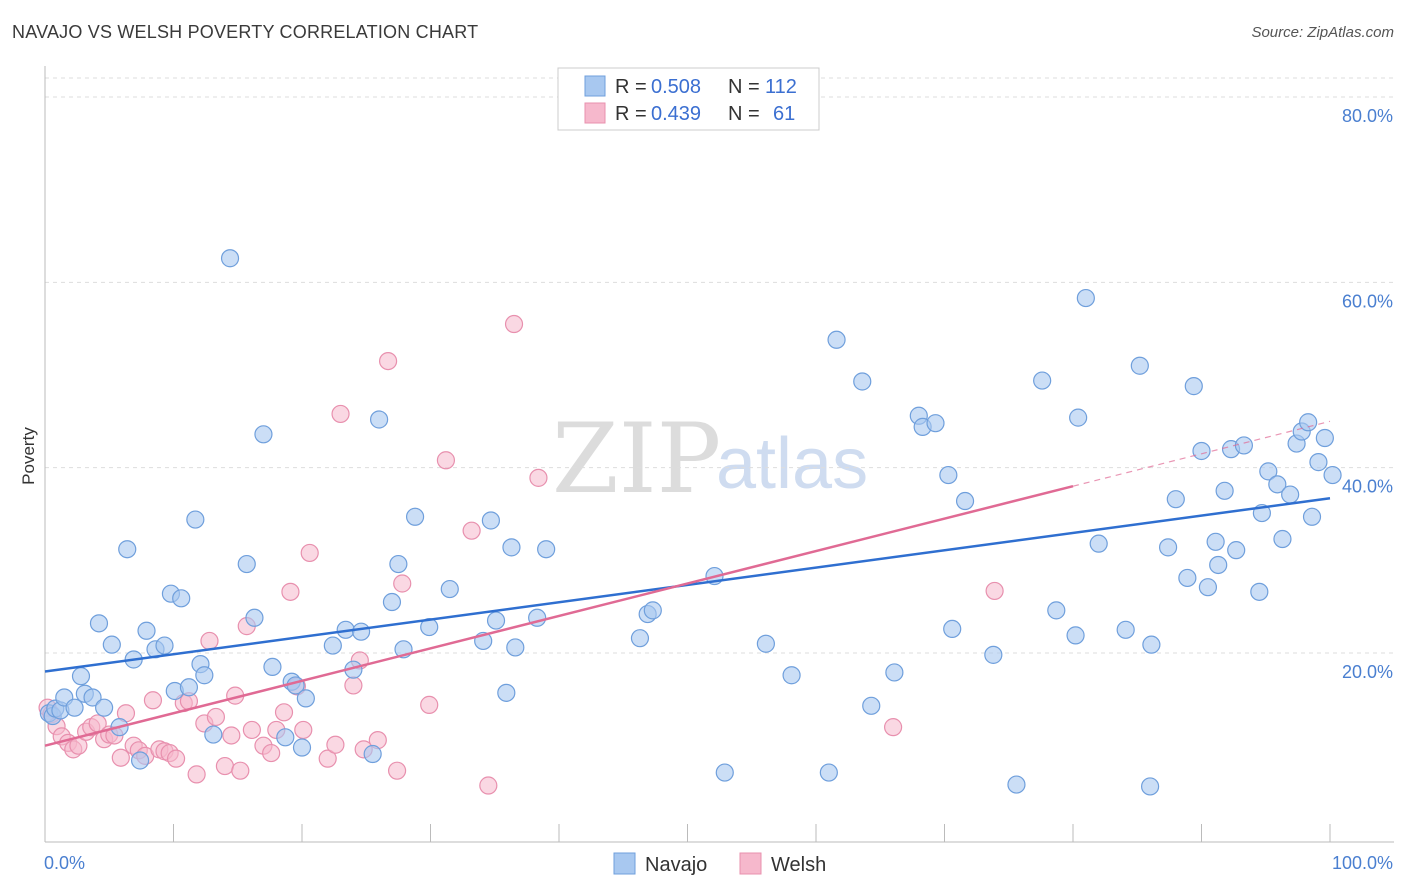 This screenshot has width=1406, height=892. I want to click on watermark-zip: ZIP, so click(636, 459).